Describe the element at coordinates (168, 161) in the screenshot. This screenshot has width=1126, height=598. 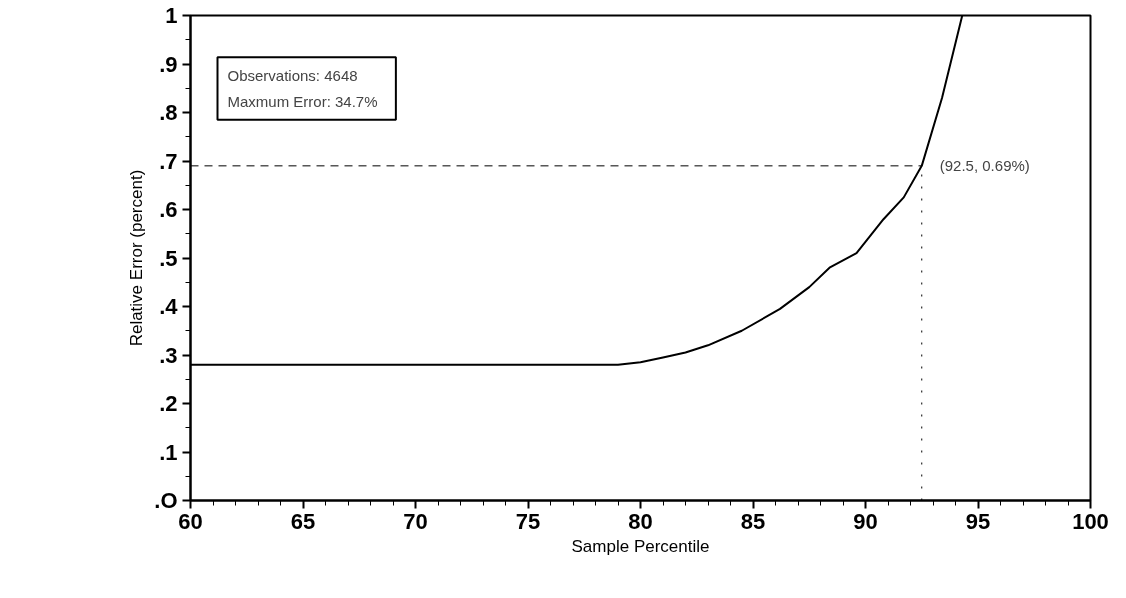
I see `y-tick-label: .7` at that location.